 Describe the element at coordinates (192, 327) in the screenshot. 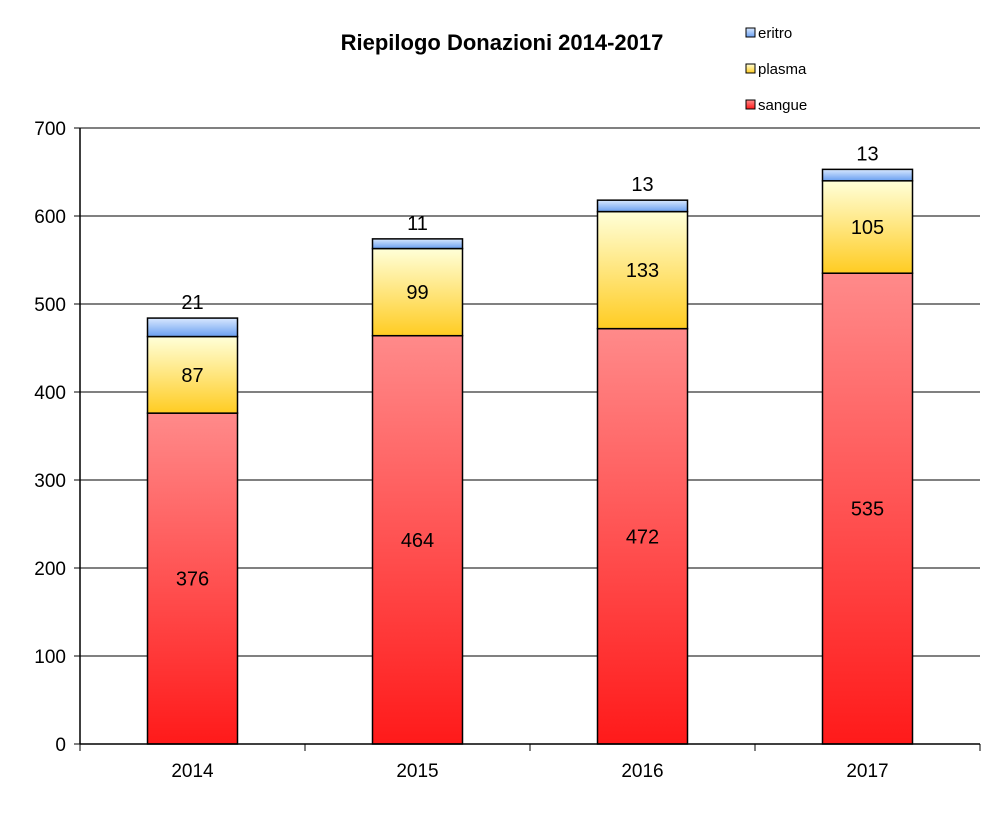

I see `bar-eritro-2014` at that location.